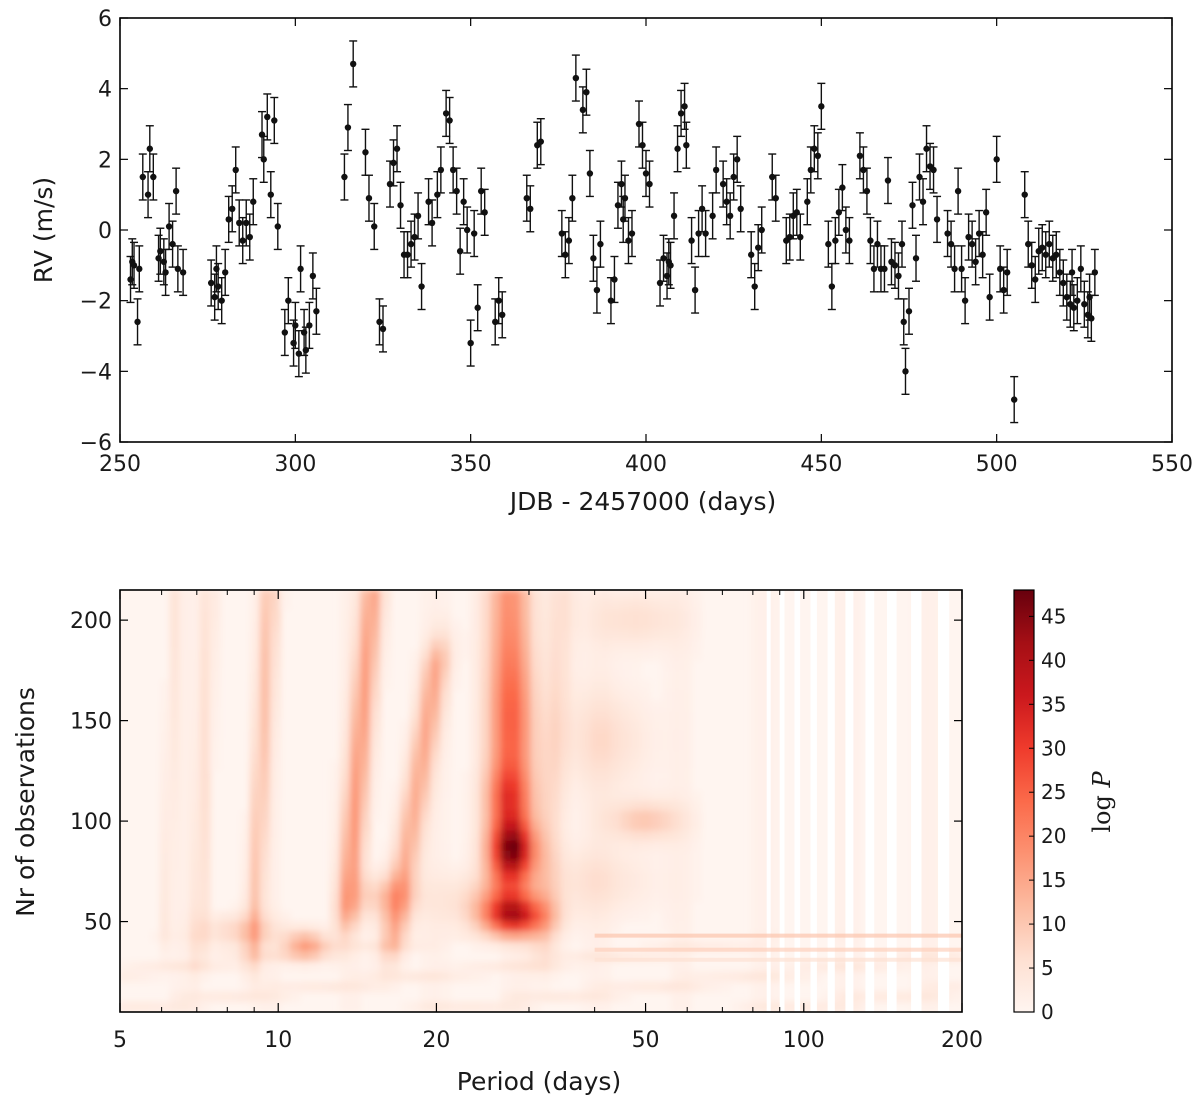 The width and height of the screenshot is (1200, 1104). What do you see at coordinates (778, 949) in the screenshot?
I see `heatmap-band` at bounding box center [778, 949].